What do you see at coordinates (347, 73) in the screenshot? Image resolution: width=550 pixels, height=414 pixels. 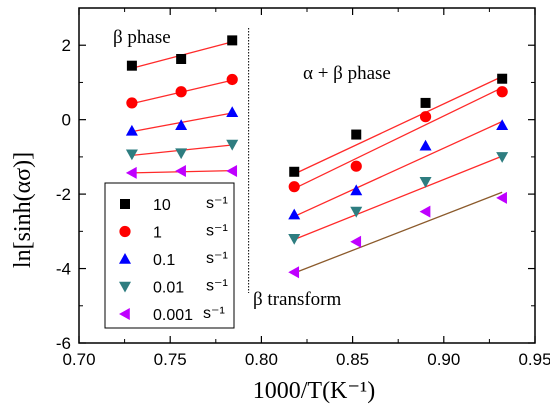 I see `annotation-alpha-beta-phase: α + β phase` at bounding box center [347, 73].